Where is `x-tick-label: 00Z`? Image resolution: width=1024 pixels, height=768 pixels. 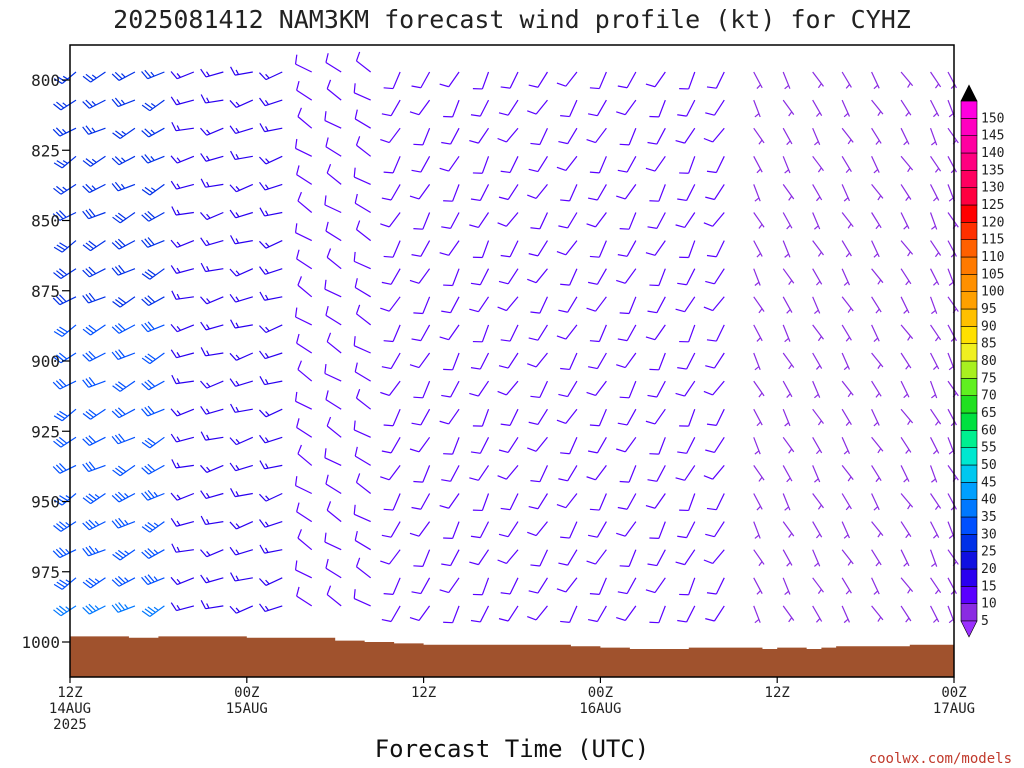 x-tick-label: 00Z is located at coordinates (953, 693).